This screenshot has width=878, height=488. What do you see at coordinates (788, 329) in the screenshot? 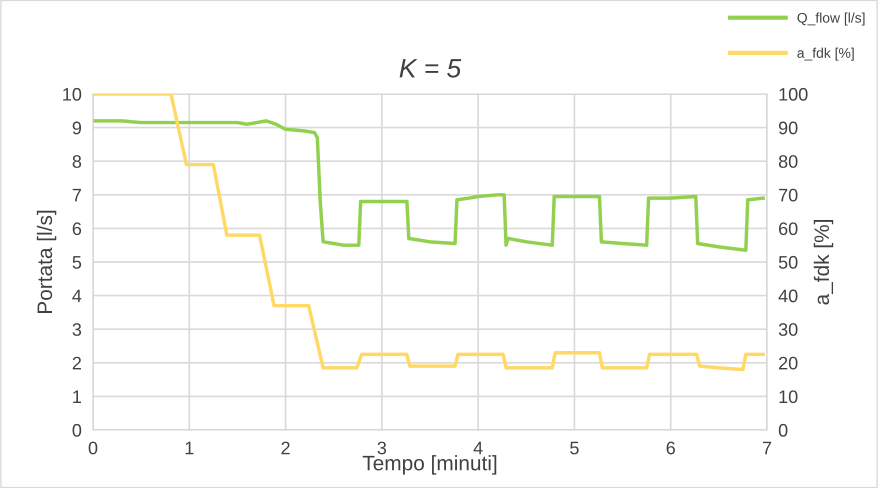
I see `y2-tick-label: 30` at bounding box center [788, 329].